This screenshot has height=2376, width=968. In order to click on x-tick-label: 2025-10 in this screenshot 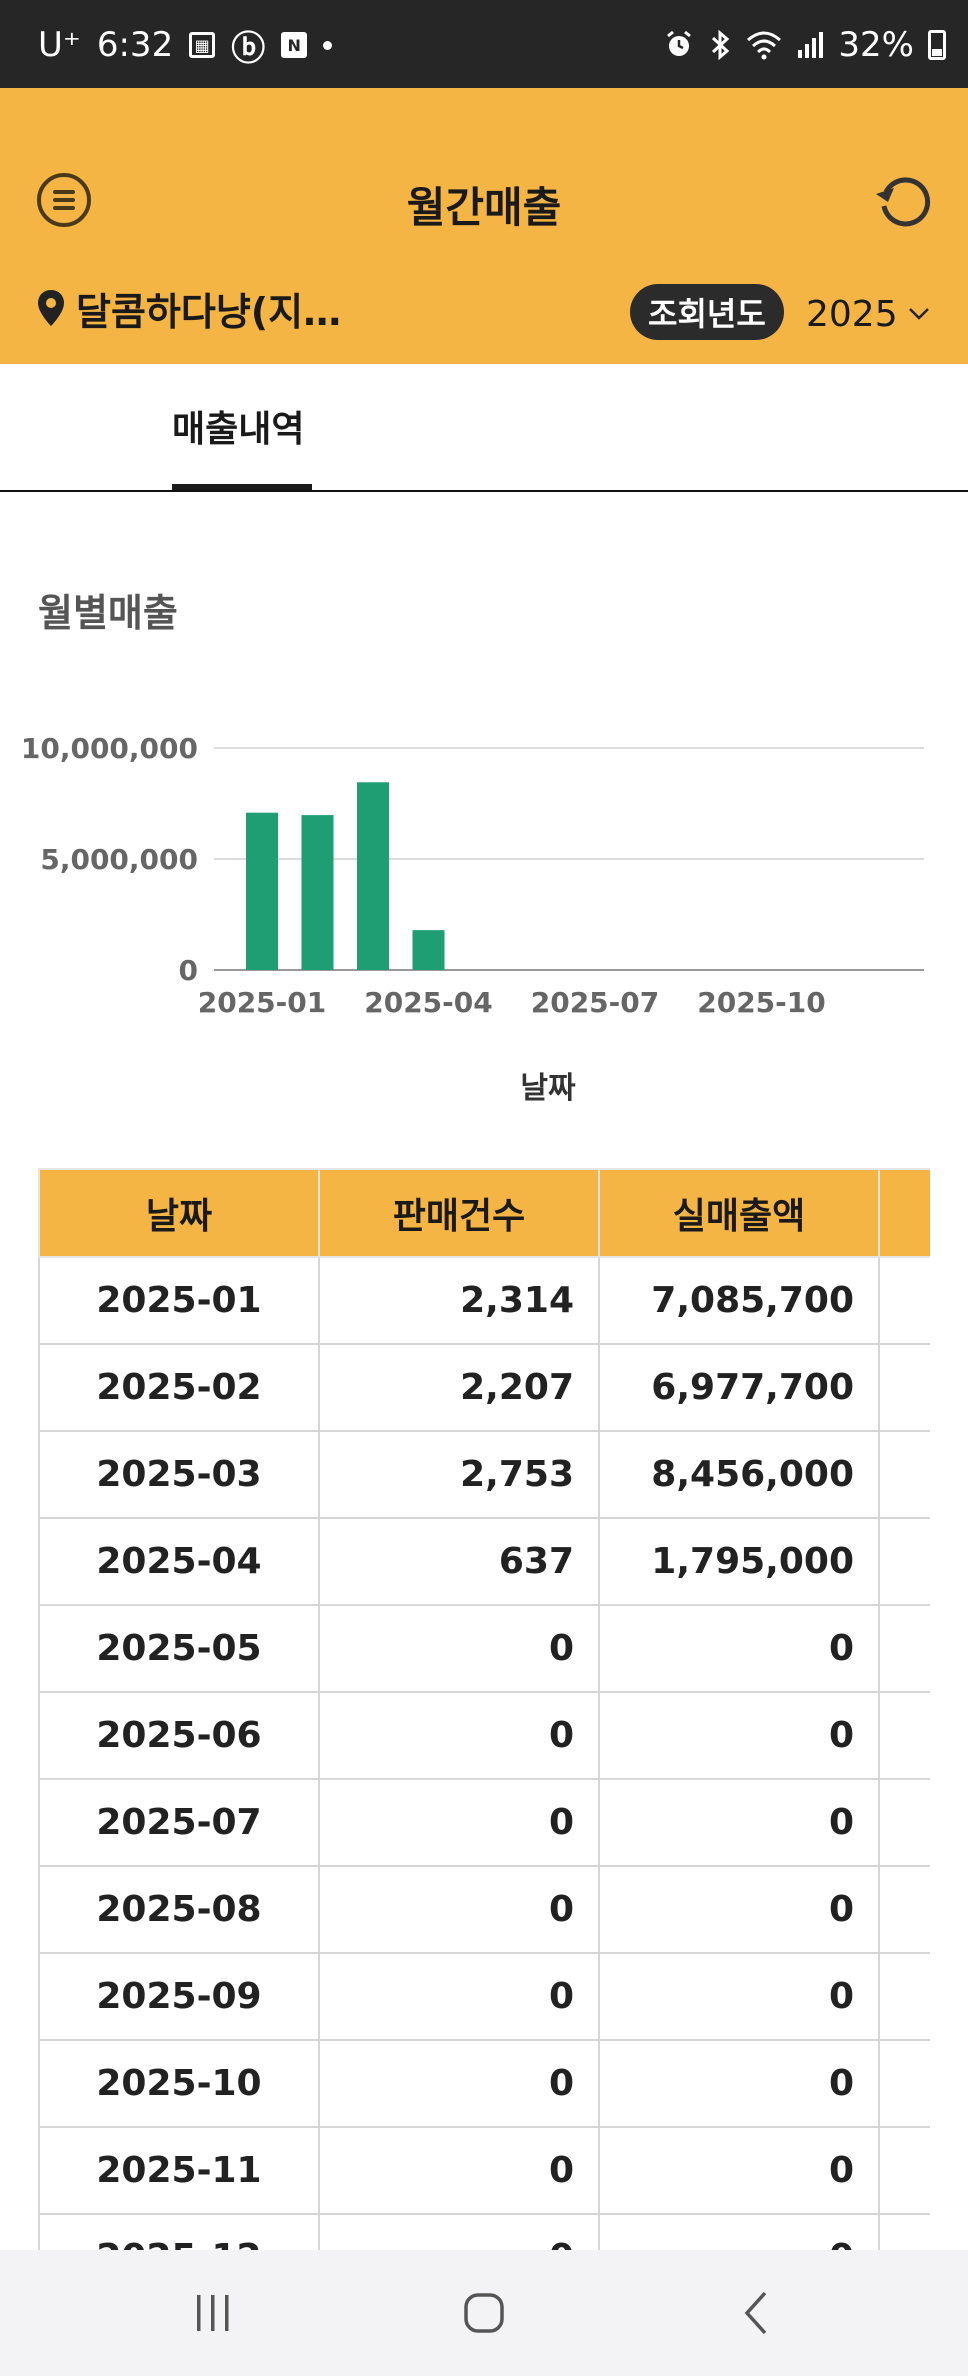, I will do `click(761, 1002)`.